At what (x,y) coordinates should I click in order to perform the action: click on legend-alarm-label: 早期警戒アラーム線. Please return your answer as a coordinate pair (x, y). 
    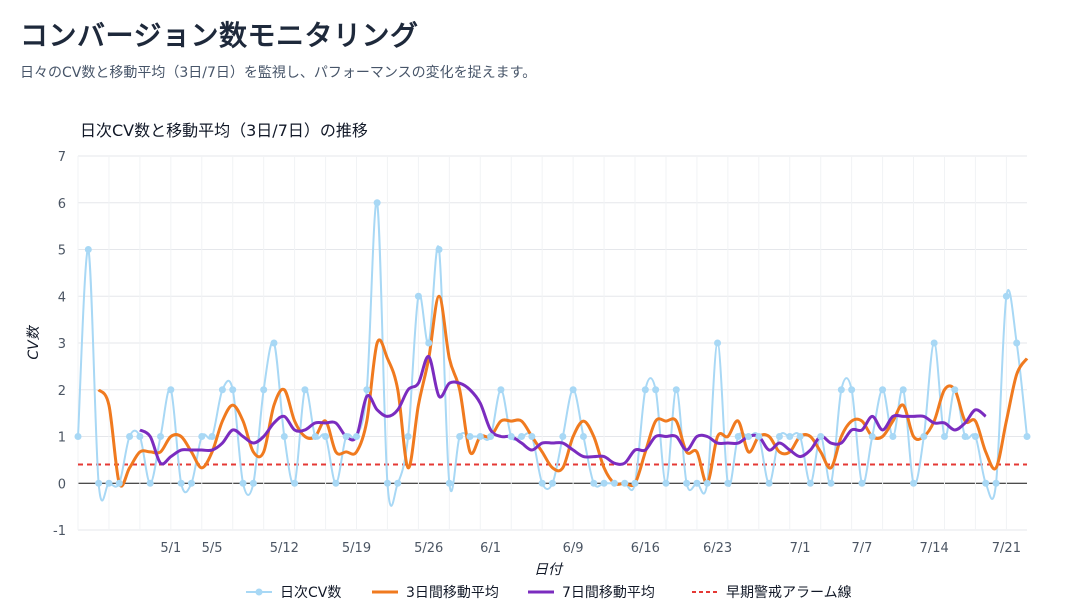
    Looking at the image, I should click on (789, 593).